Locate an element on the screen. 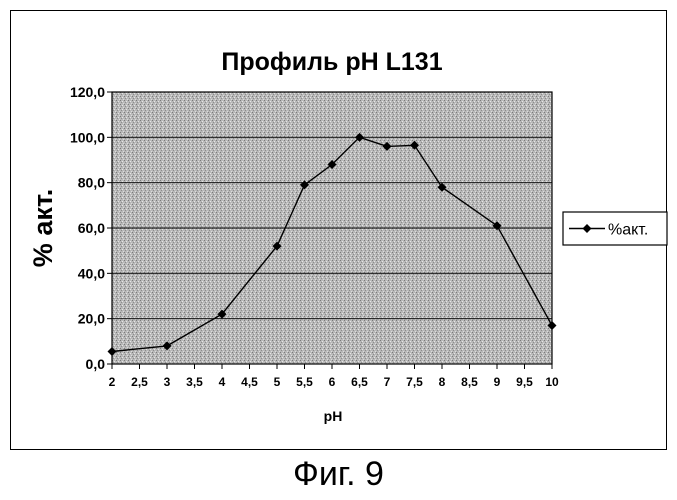 The image size is (677, 500). y-tick-label: 80,0 is located at coordinates (91, 183).